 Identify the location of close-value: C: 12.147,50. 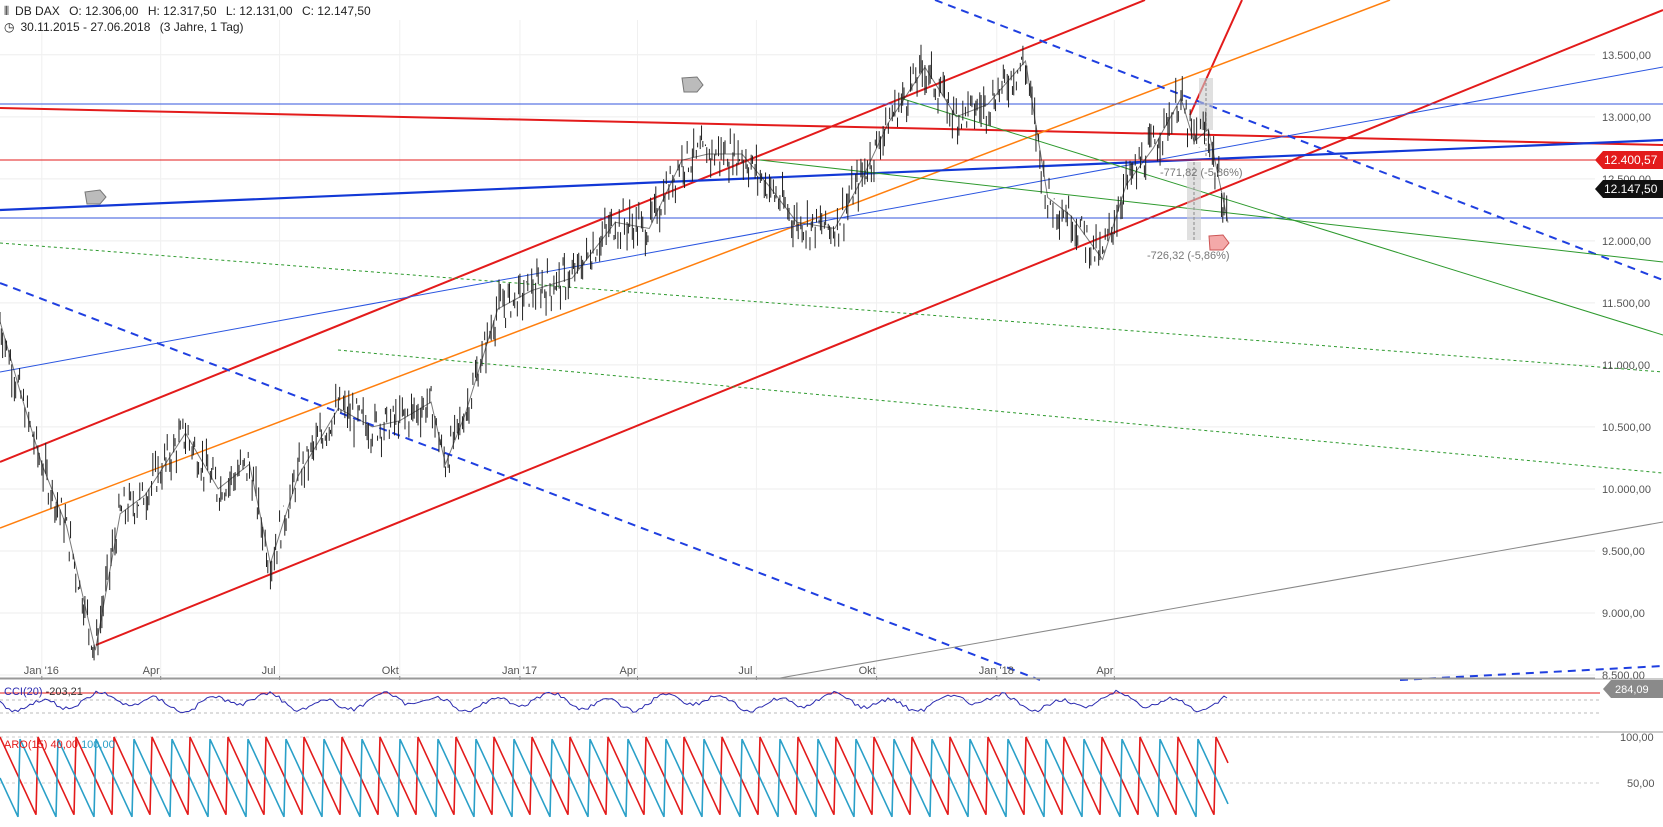
(336, 11).